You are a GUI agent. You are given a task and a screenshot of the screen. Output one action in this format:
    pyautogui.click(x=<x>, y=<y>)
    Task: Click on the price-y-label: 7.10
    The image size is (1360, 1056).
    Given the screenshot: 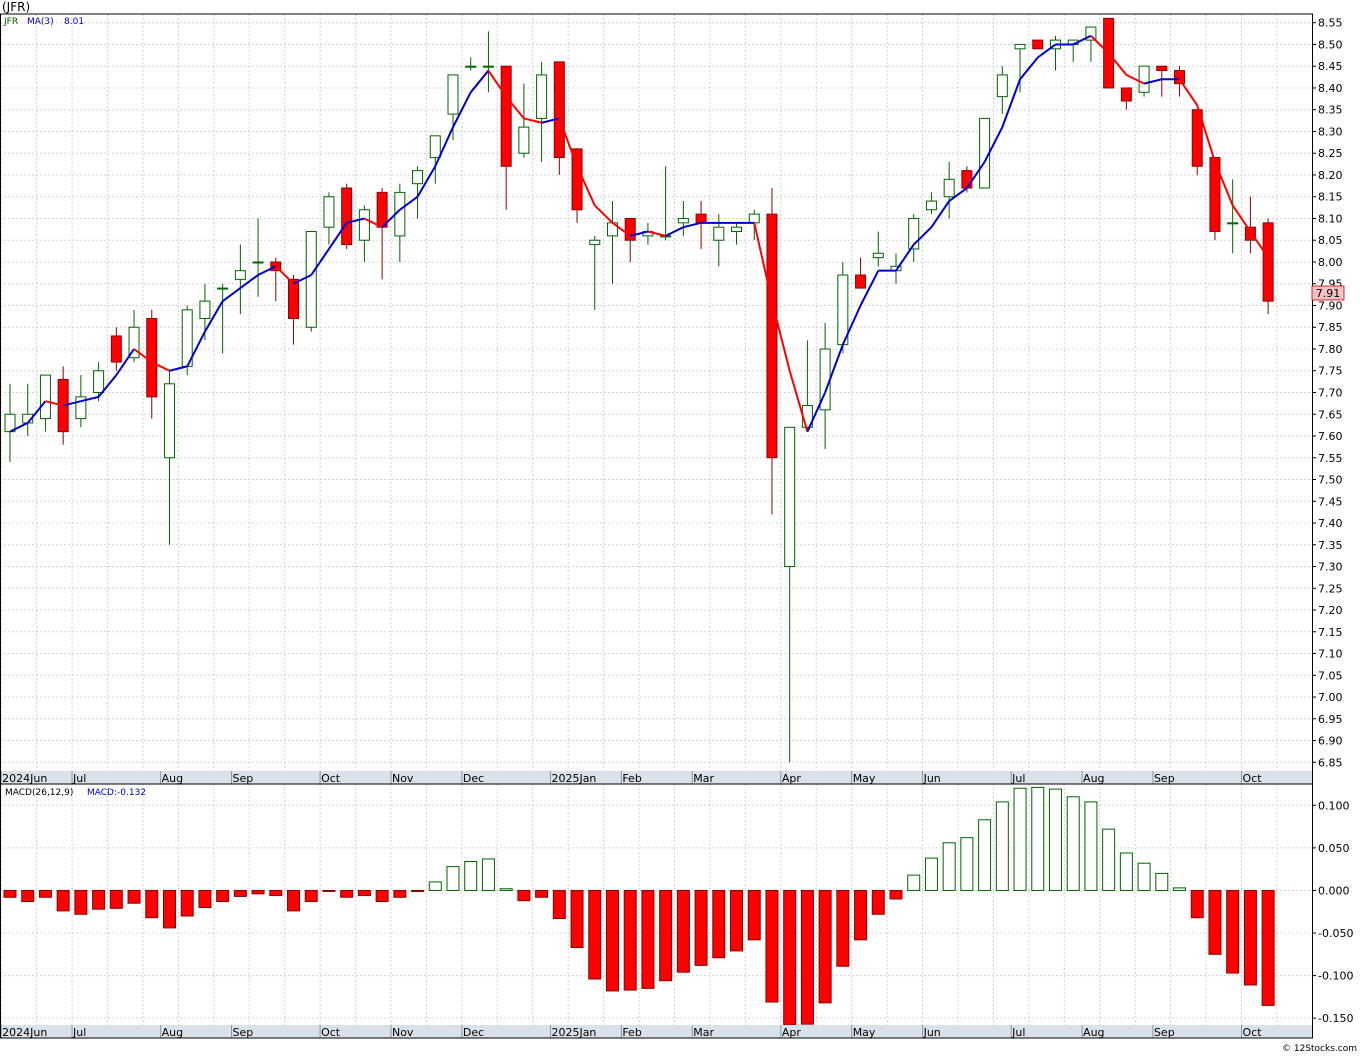 What is the action you would take?
    pyautogui.click(x=1330, y=654)
    